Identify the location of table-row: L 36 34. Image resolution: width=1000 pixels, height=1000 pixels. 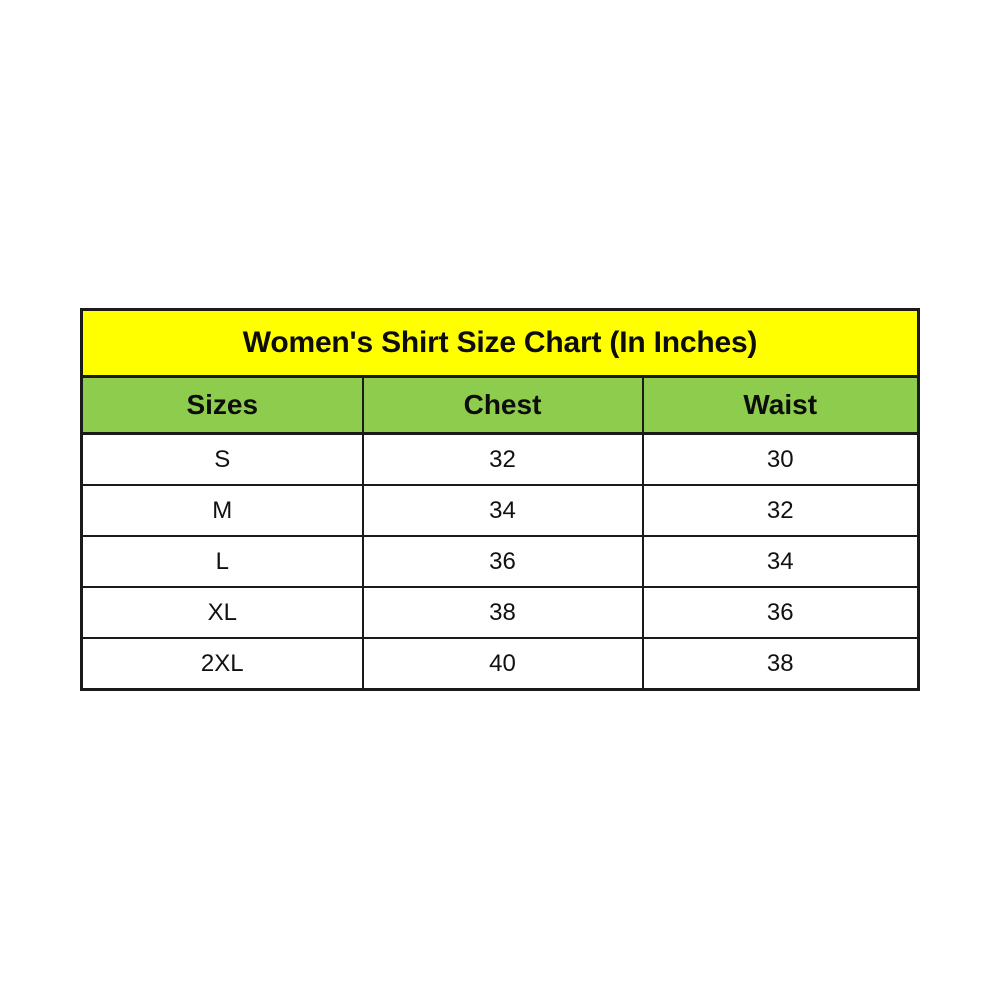
(500, 562).